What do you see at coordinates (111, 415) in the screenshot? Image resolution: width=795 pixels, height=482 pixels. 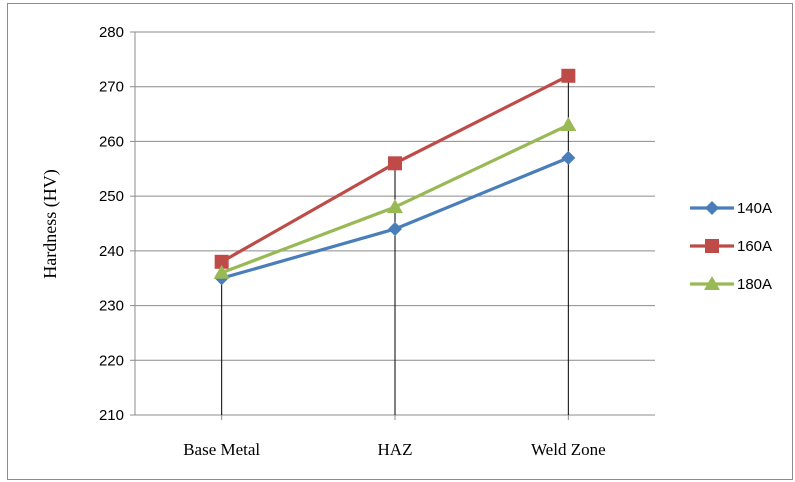 I see `y-tick-label: 210` at bounding box center [111, 415].